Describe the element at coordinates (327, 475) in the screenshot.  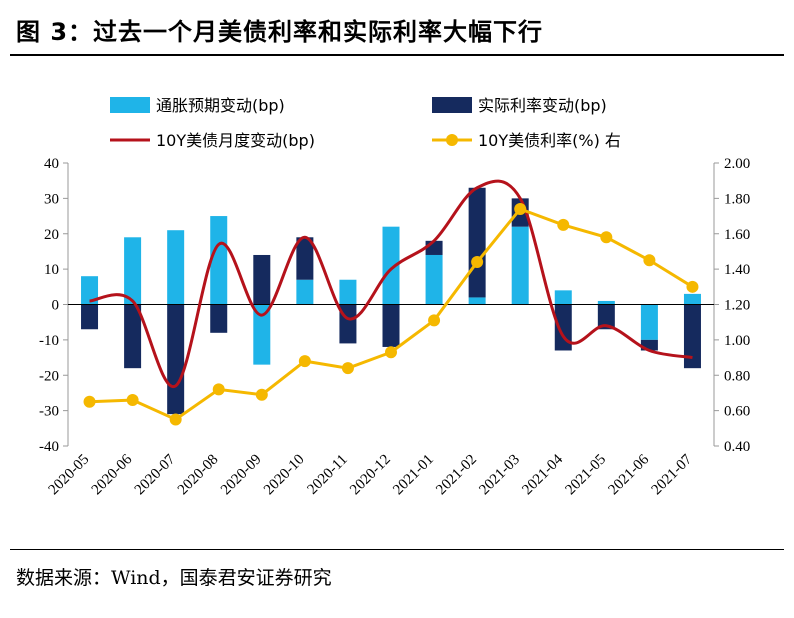
I see `x-tick-label: 2020-11` at that location.